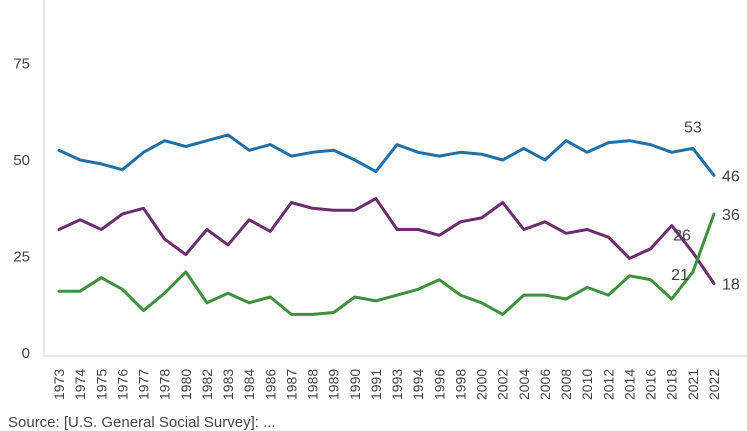 The image size is (747, 431). Describe the element at coordinates (80, 384) in the screenshot. I see `x-tick-label: 1974` at that location.